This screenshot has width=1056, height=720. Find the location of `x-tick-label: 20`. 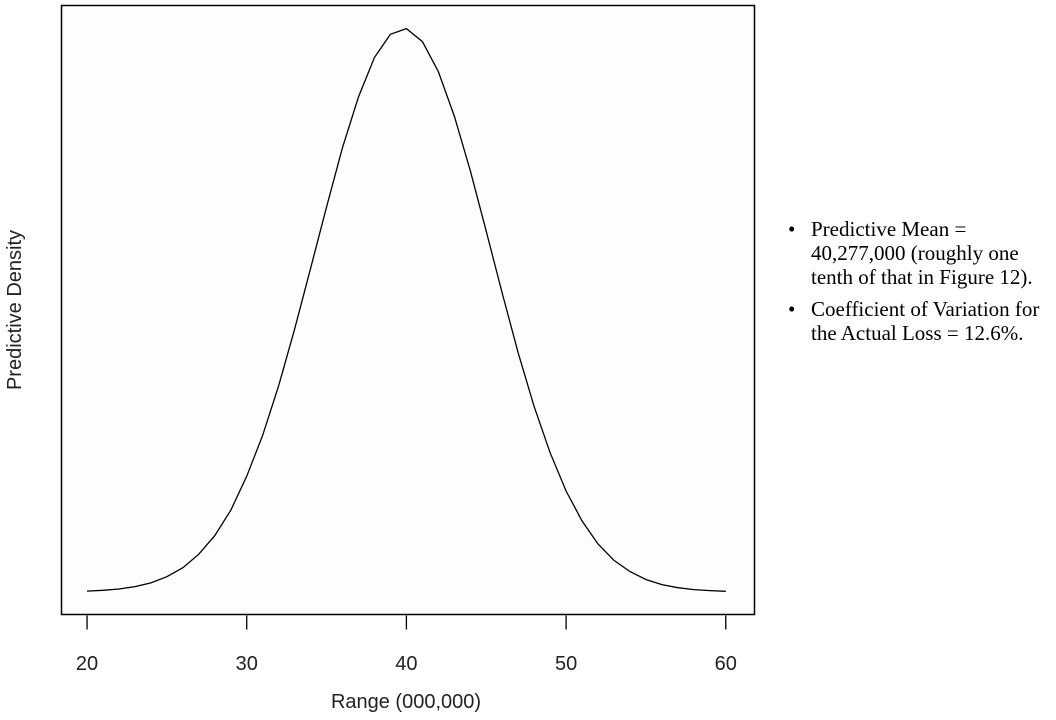

x-tick-label: 20 is located at coordinates (87, 664).